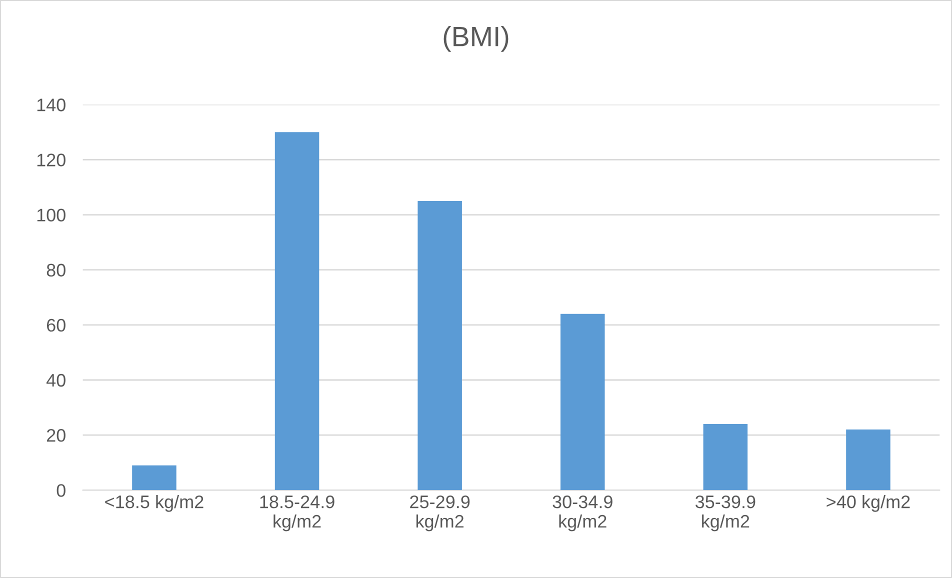 The height and width of the screenshot is (578, 952). What do you see at coordinates (61, 490) in the screenshot?
I see `y-tick-label: 0` at bounding box center [61, 490].